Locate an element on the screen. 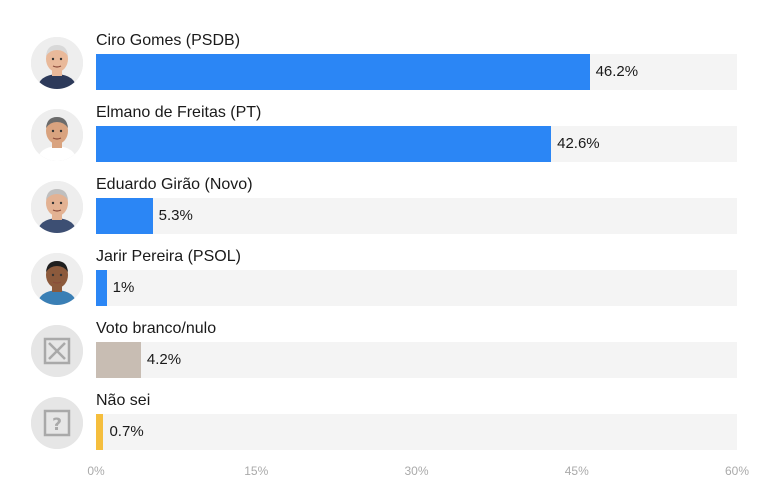 Image resolution: width=768 pixels, height=504 pixels. x-tick-label: 30% is located at coordinates (416, 471).